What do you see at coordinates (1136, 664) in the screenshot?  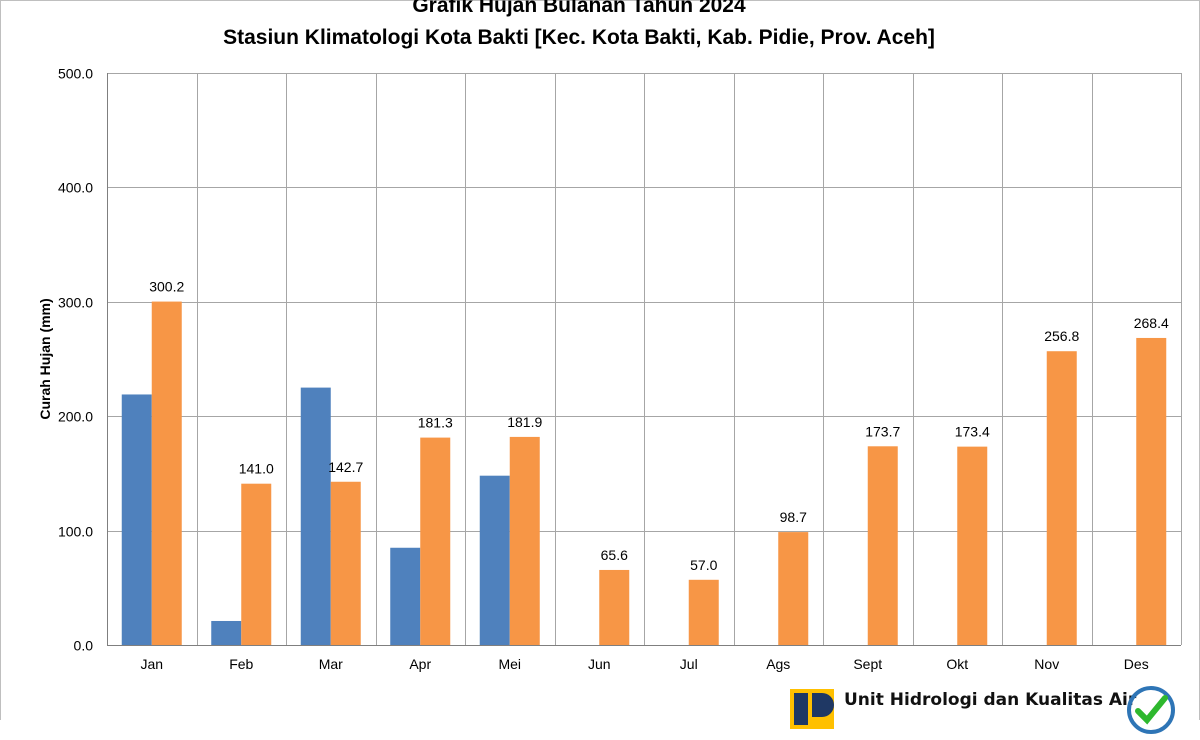 I see `x-tick-label: Des` at bounding box center [1136, 664].